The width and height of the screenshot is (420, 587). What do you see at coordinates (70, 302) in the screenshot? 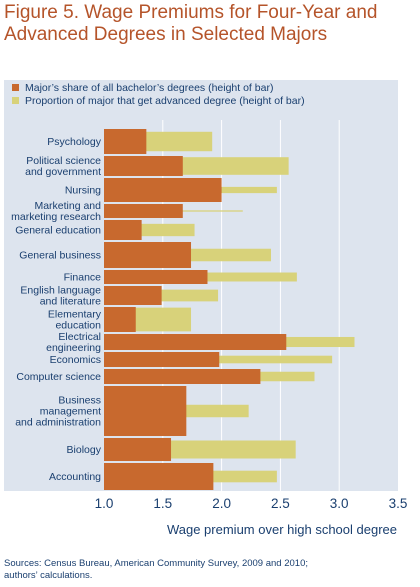
I see `category-label: and literature` at bounding box center [70, 302].